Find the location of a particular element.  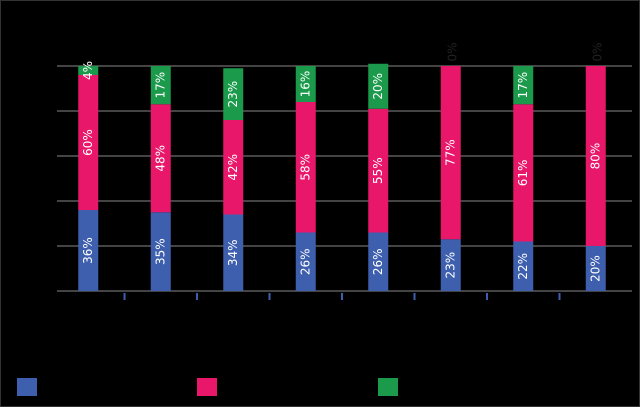

data-label: 42% is located at coordinates (233, 167).